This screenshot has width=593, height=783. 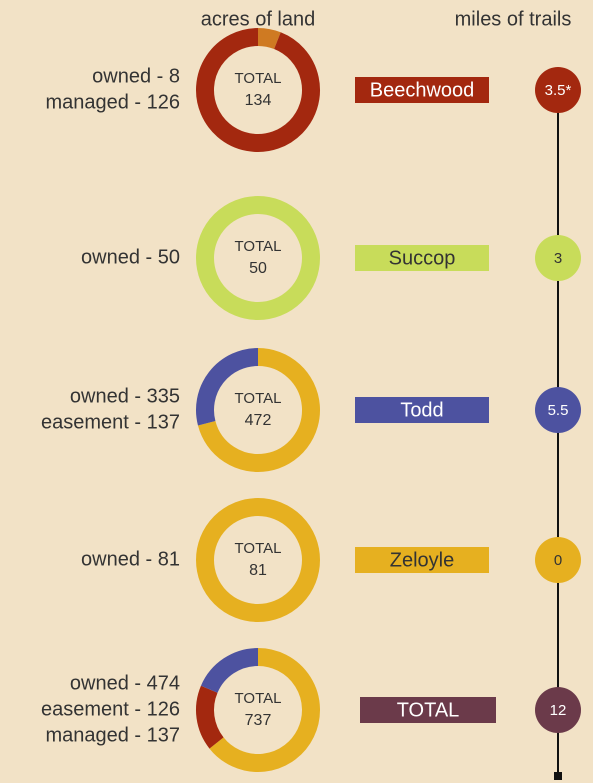 What do you see at coordinates (125, 683) in the screenshot?
I see `segment-label: owned - 474` at bounding box center [125, 683].